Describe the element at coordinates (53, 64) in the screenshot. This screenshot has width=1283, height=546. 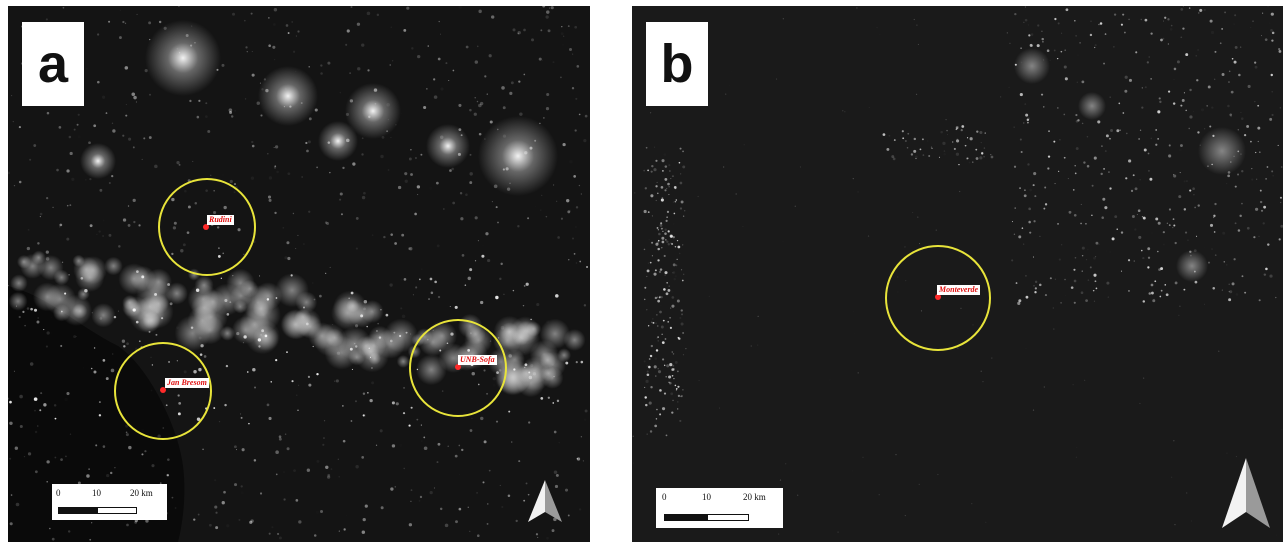
I see `panel-letter-a: a` at that location.